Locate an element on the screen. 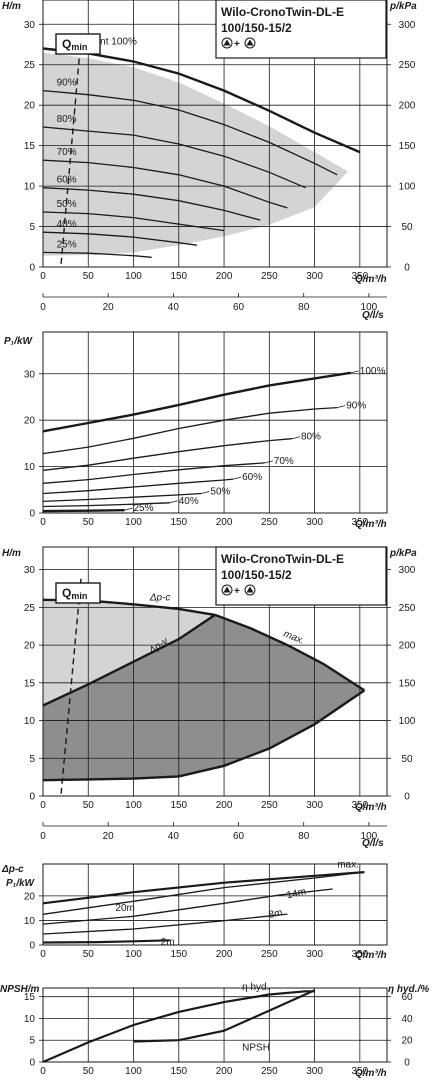  y2-tick-label: 150 is located at coordinates (407, 683).